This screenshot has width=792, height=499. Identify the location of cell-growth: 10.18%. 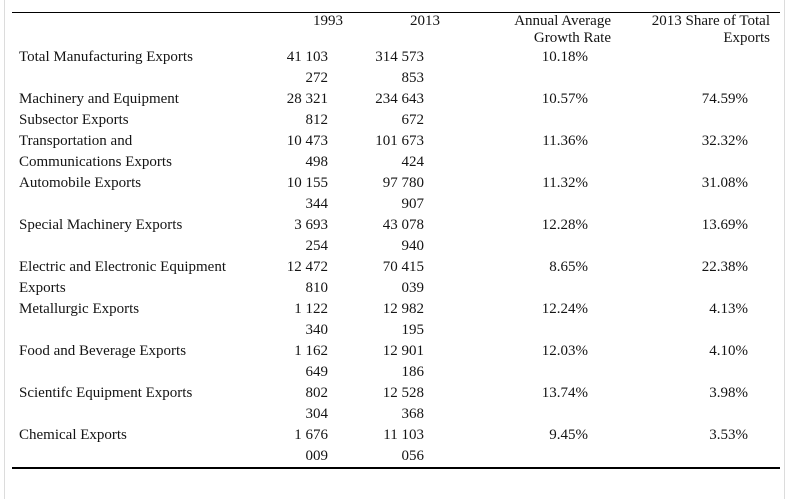
(564, 57).